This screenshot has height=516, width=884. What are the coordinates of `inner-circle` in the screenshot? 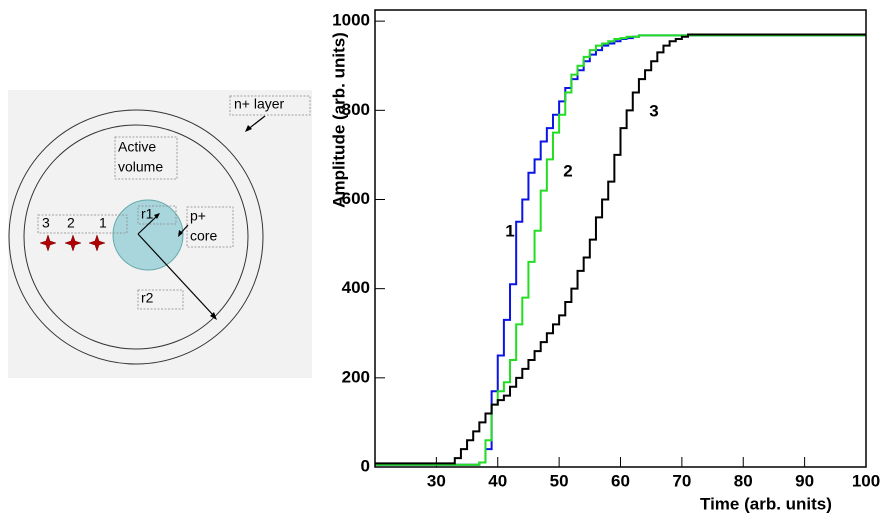 It's located at (136, 237).